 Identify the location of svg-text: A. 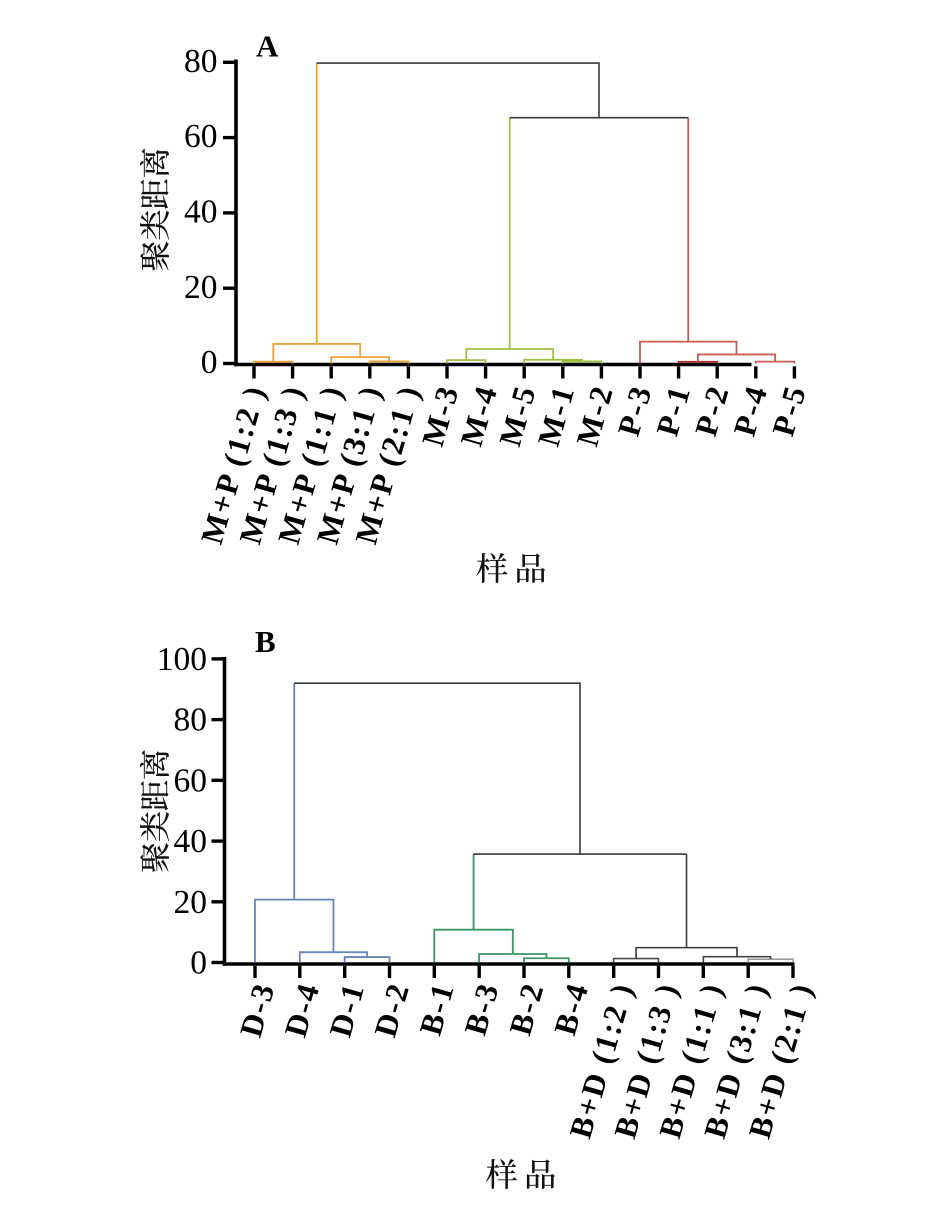
(267, 45).